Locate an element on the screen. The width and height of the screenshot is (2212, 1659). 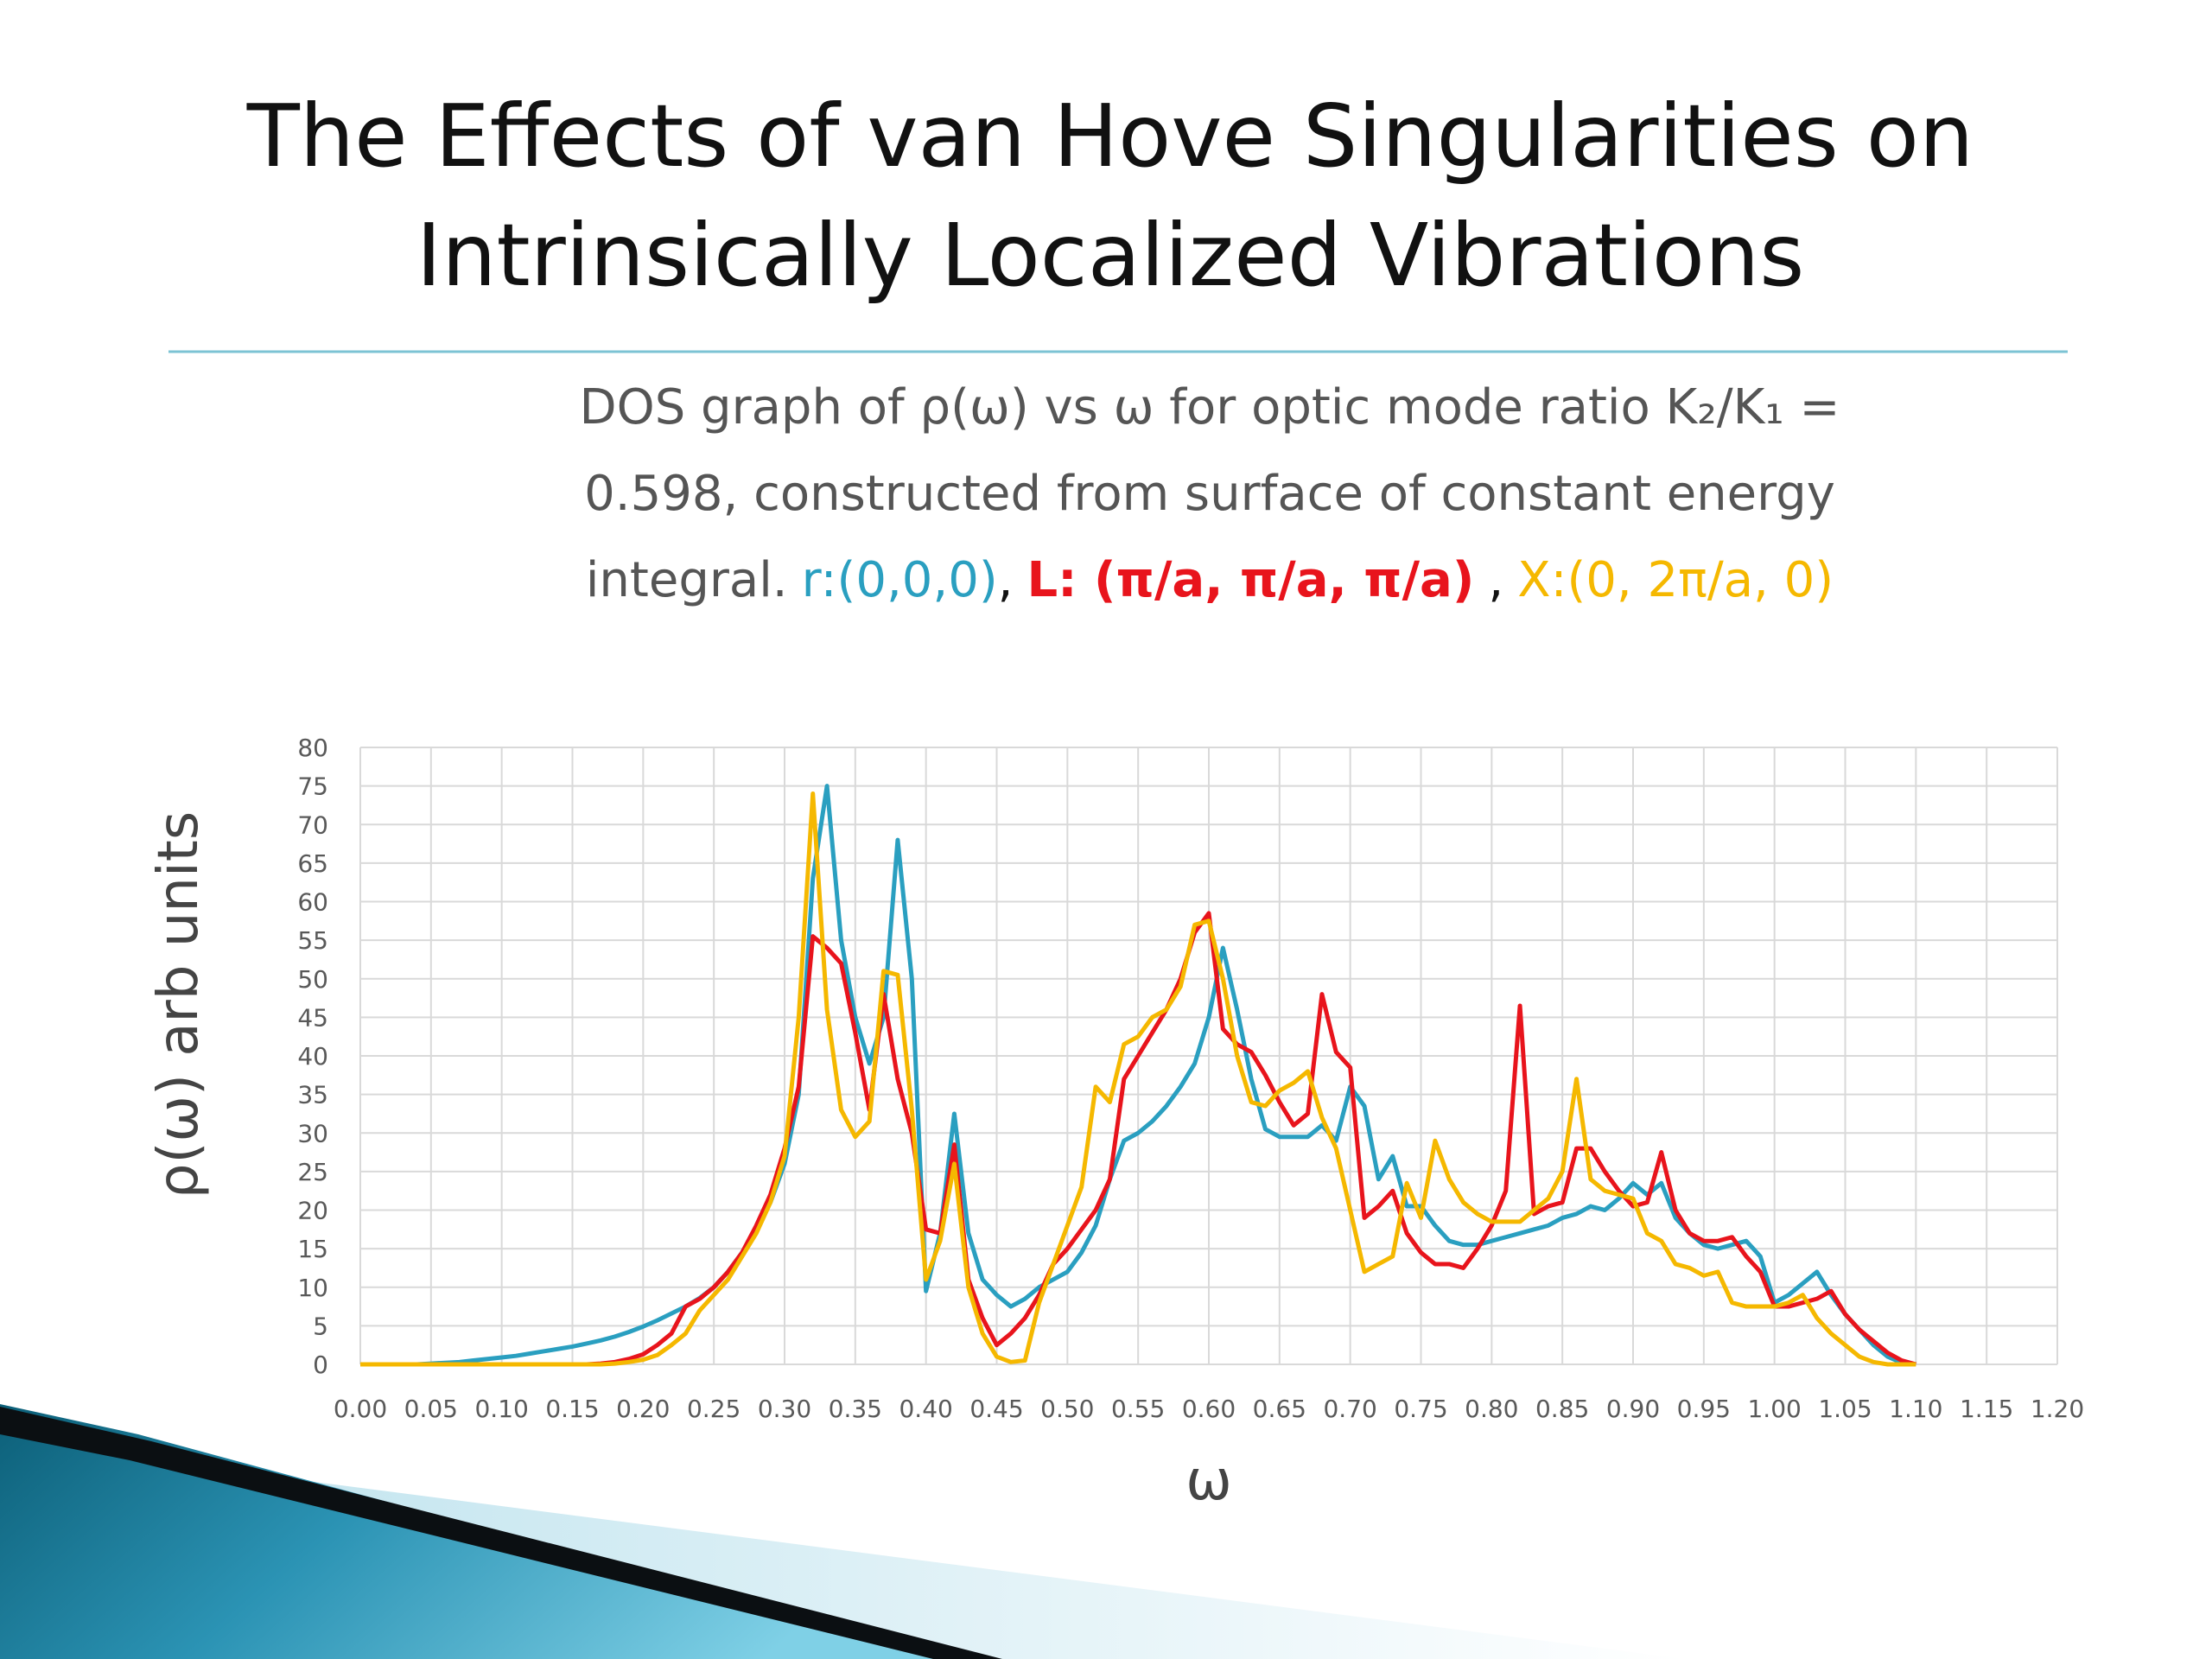
y-tick-label: 0 is located at coordinates (320, 1365).